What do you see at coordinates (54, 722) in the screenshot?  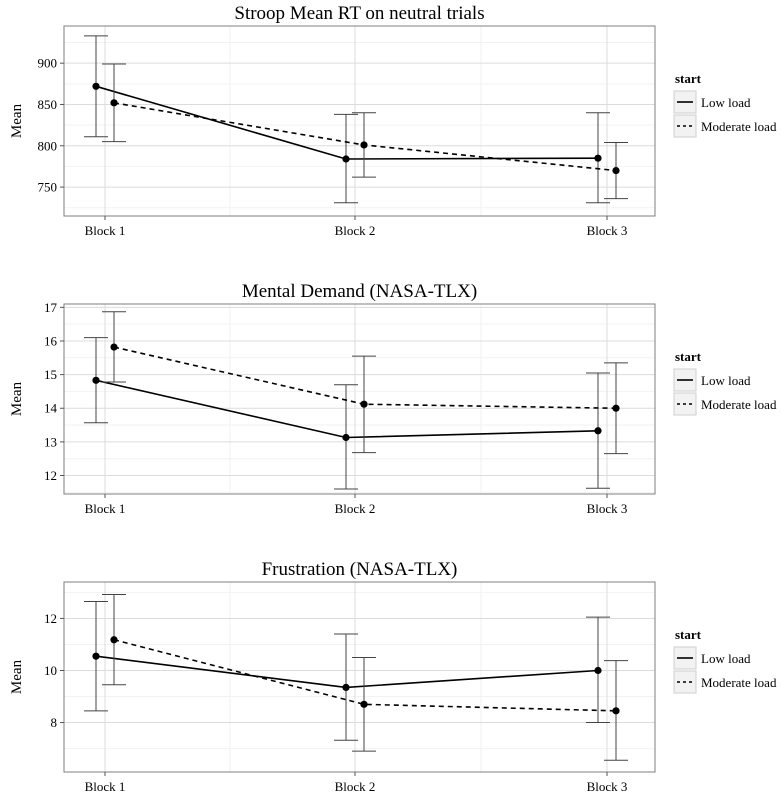 I see `y-tick-label: 8` at bounding box center [54, 722].